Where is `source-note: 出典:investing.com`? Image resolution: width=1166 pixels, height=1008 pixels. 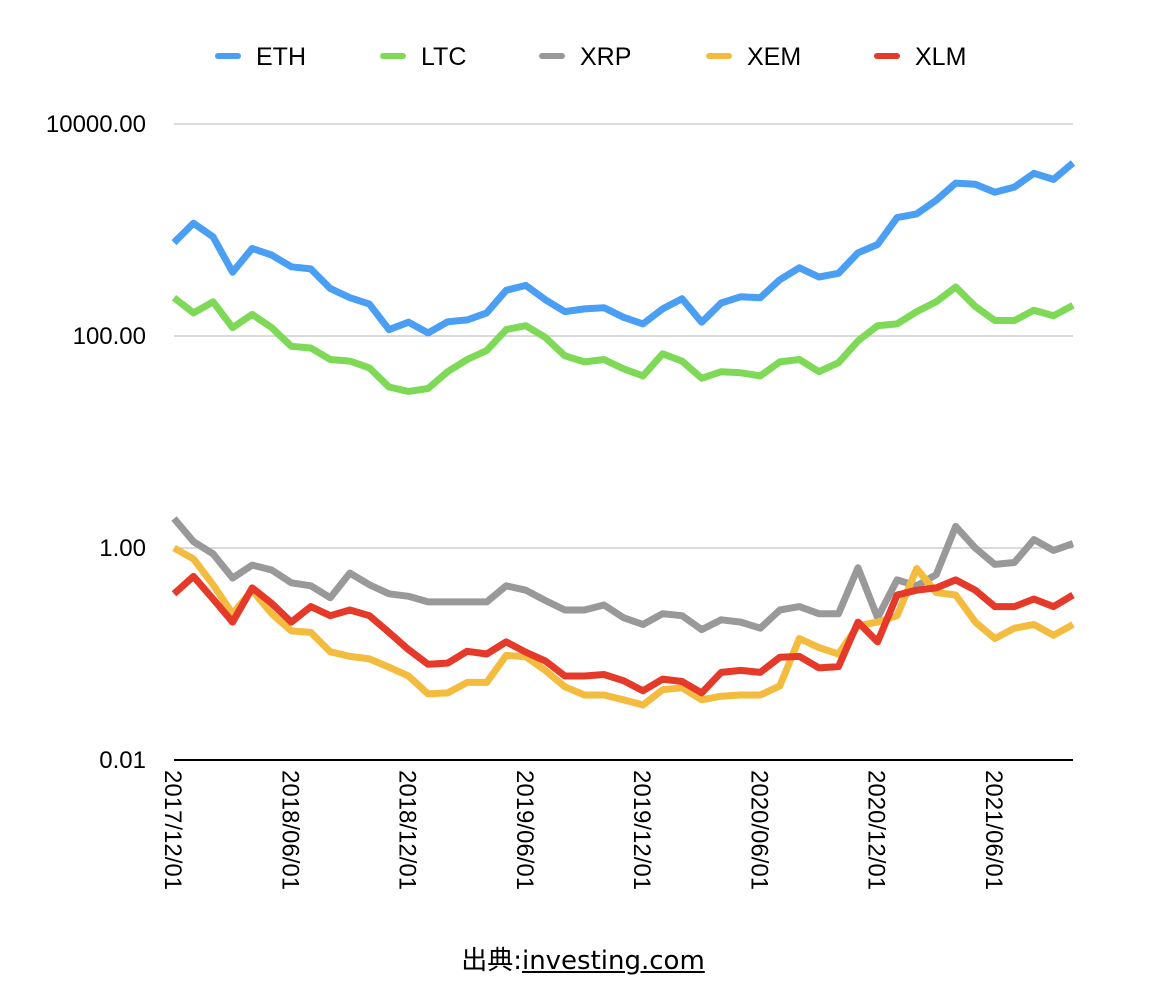
source-note: 出典:investing.com is located at coordinates (583, 958).